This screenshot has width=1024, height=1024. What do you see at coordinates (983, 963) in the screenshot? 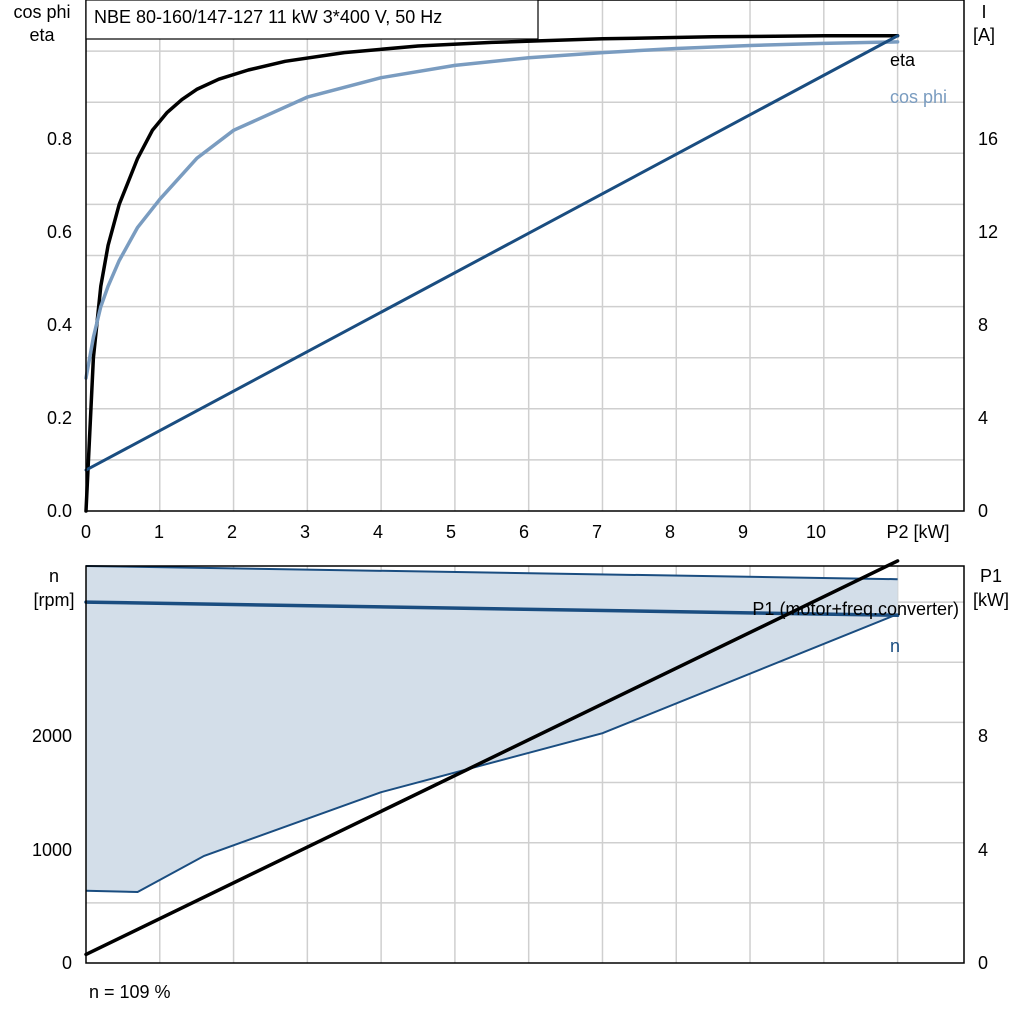
I see `bottom-right-tick-label: 0` at bounding box center [983, 963].